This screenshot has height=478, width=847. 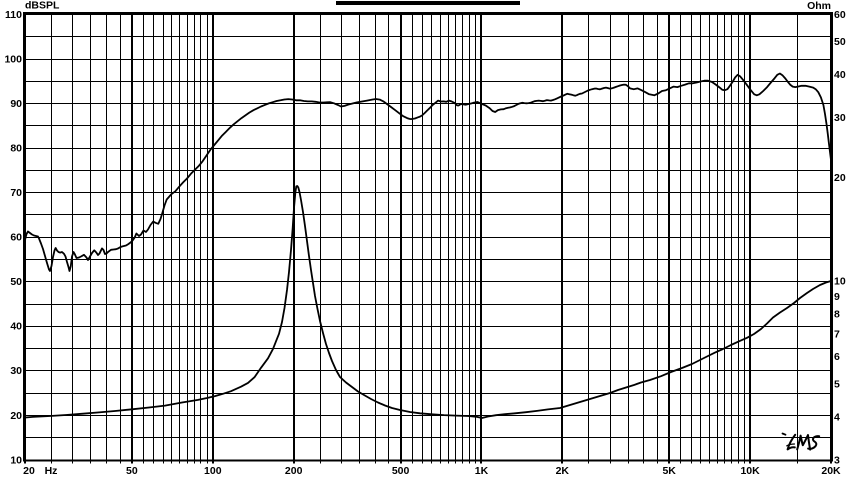 I want to click on svg-text: 500, so click(x=401, y=471).